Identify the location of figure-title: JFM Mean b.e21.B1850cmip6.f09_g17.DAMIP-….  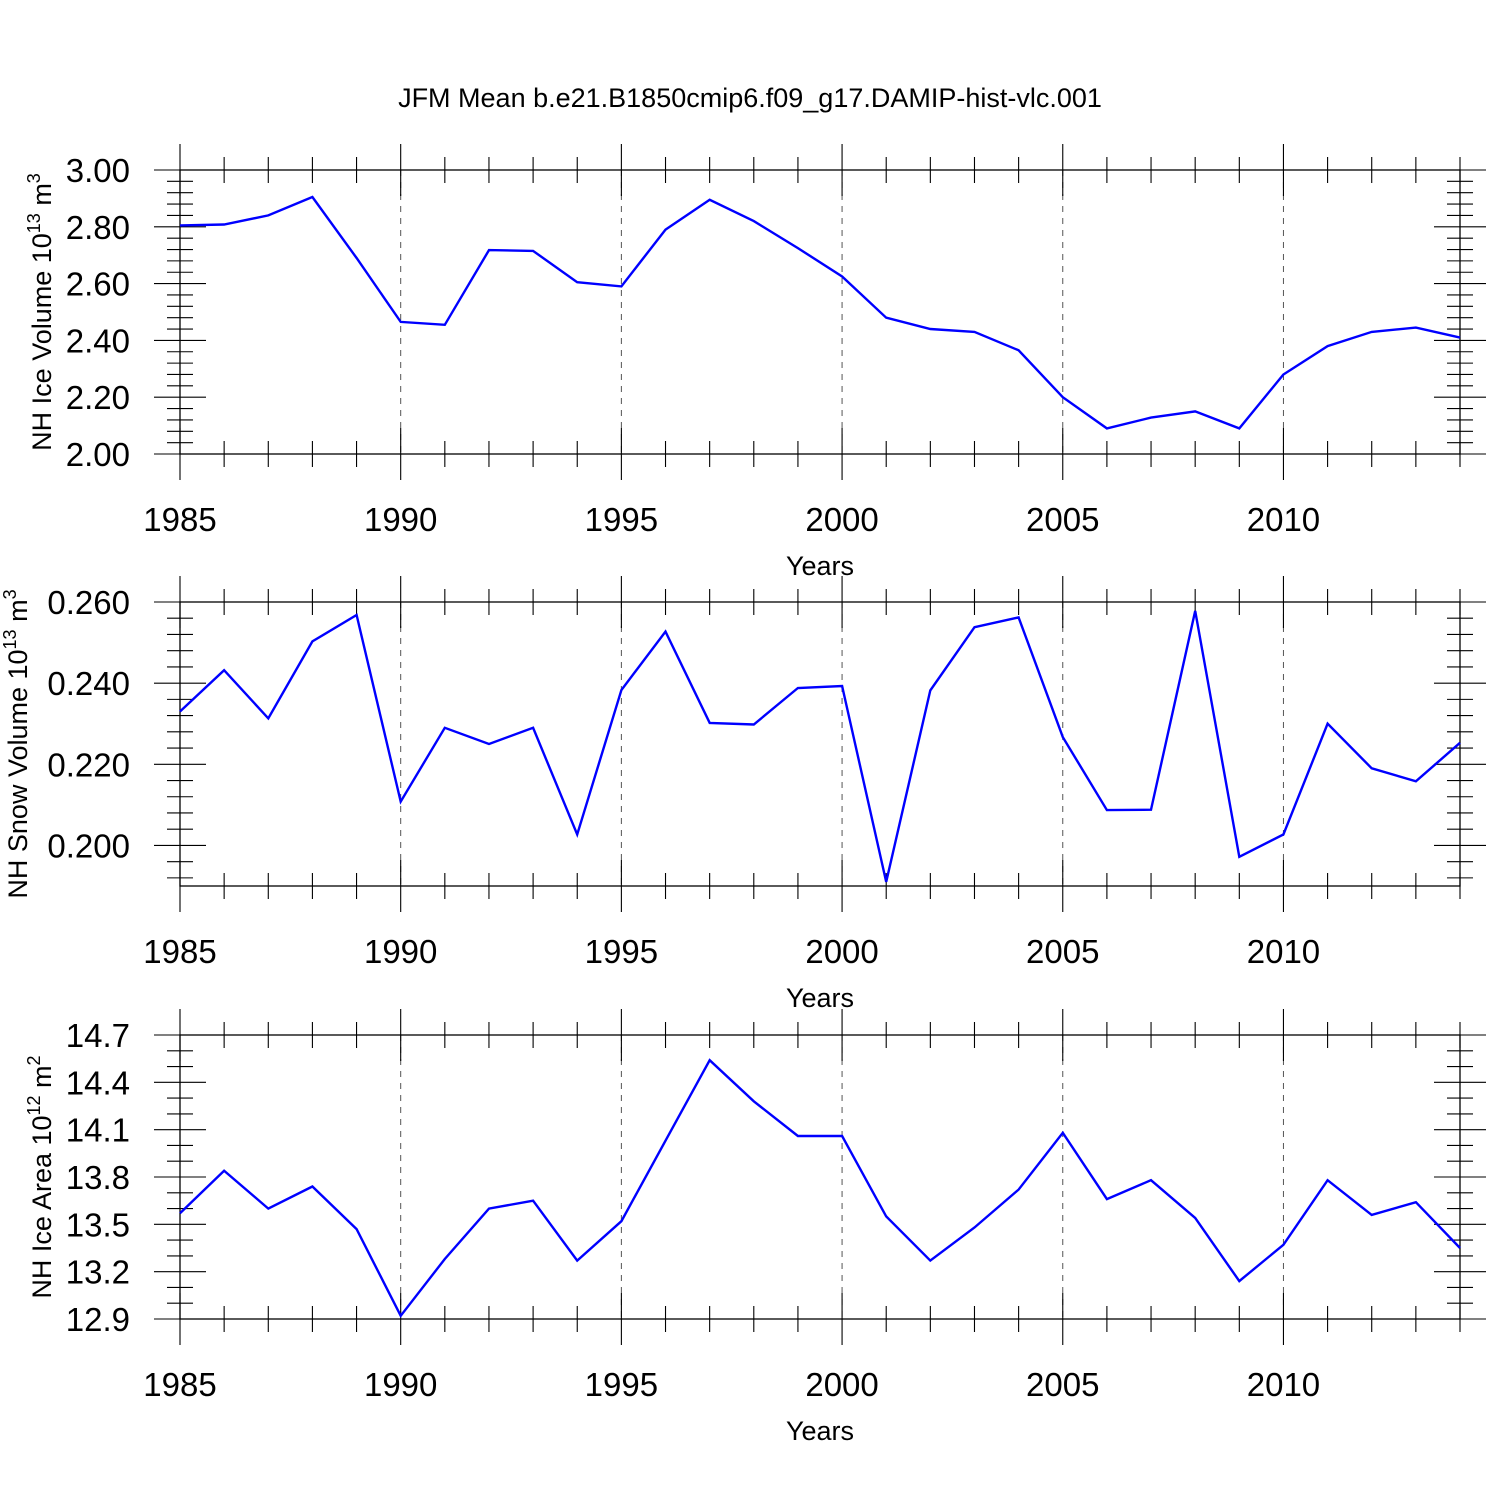
(750, 98).